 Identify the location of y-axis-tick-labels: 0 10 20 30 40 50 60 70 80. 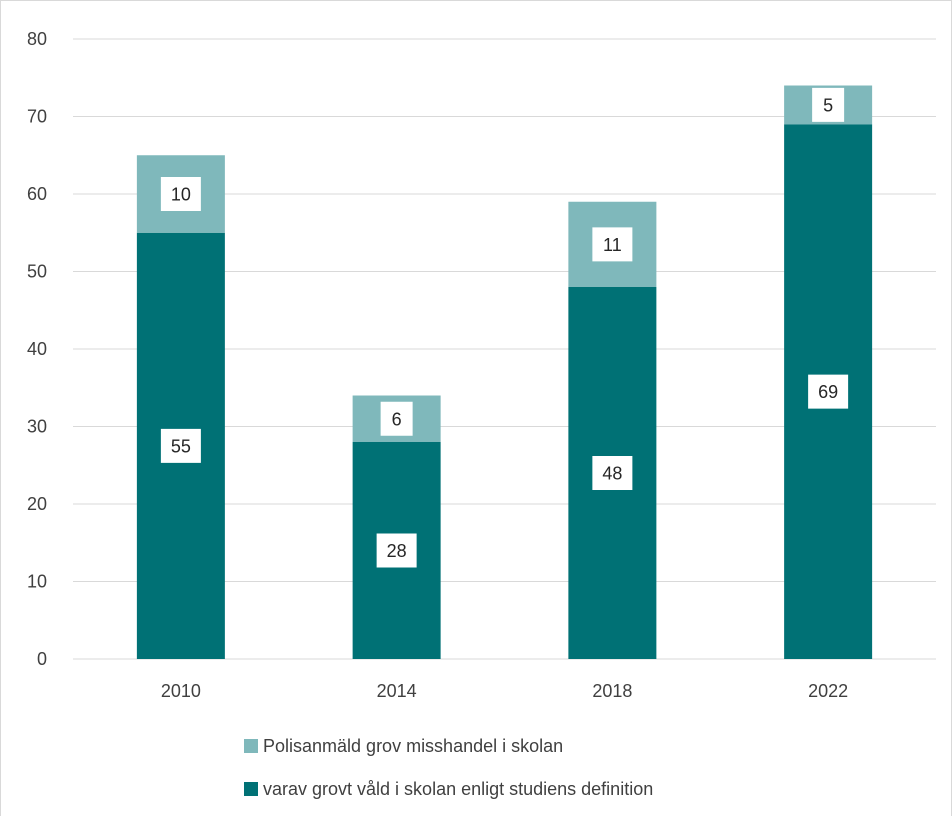
(37, 349).